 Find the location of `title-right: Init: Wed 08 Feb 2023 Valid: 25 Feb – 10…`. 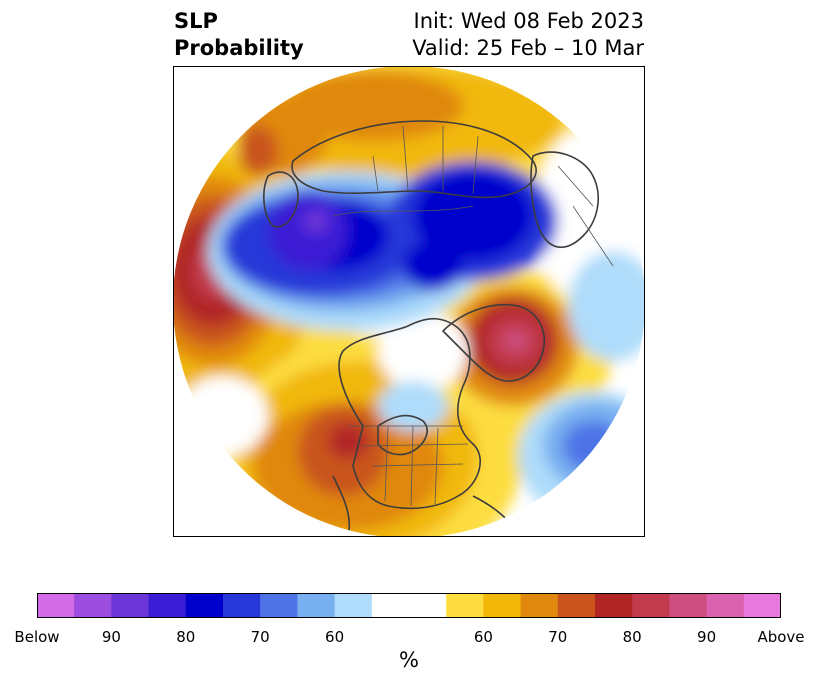

title-right: Init: Wed 08 Feb 2023 Valid: 25 Feb – 10… is located at coordinates (528, 35).